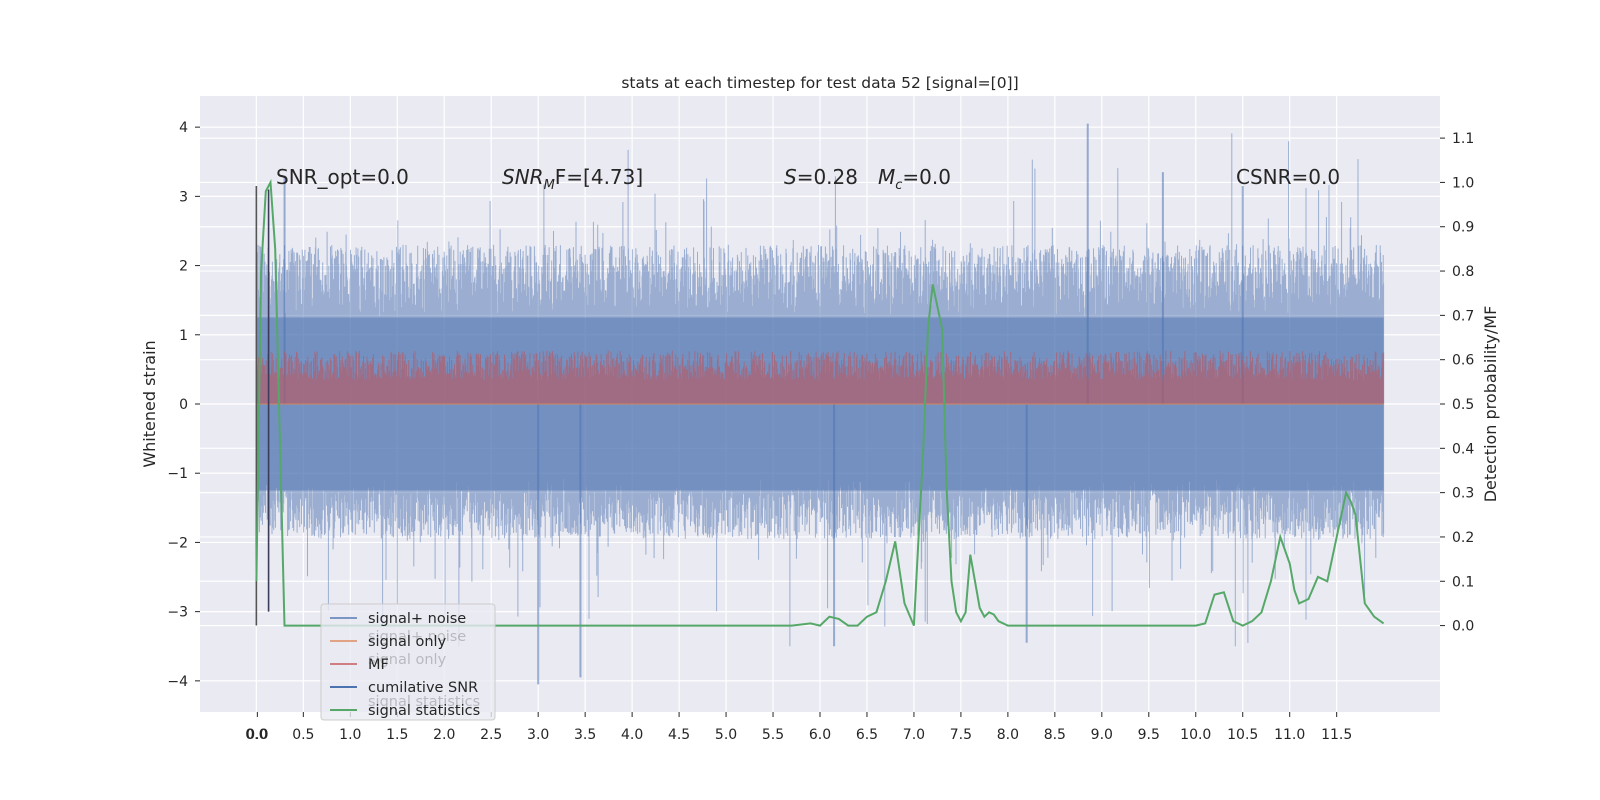  Describe the element at coordinates (1149, 735) in the screenshot. I see `x-tick-label-20: 9.5` at that location.